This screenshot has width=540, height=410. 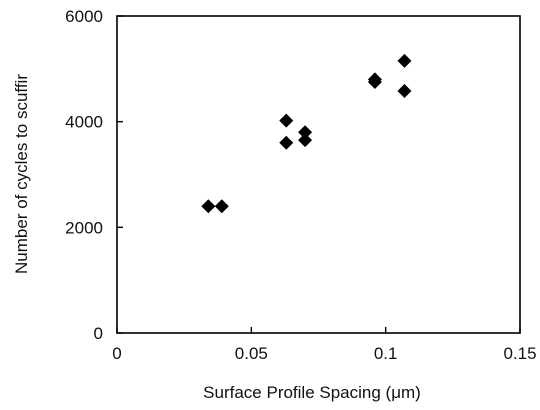 I want to click on x-tick-label: 0.1, so click(x=386, y=353).